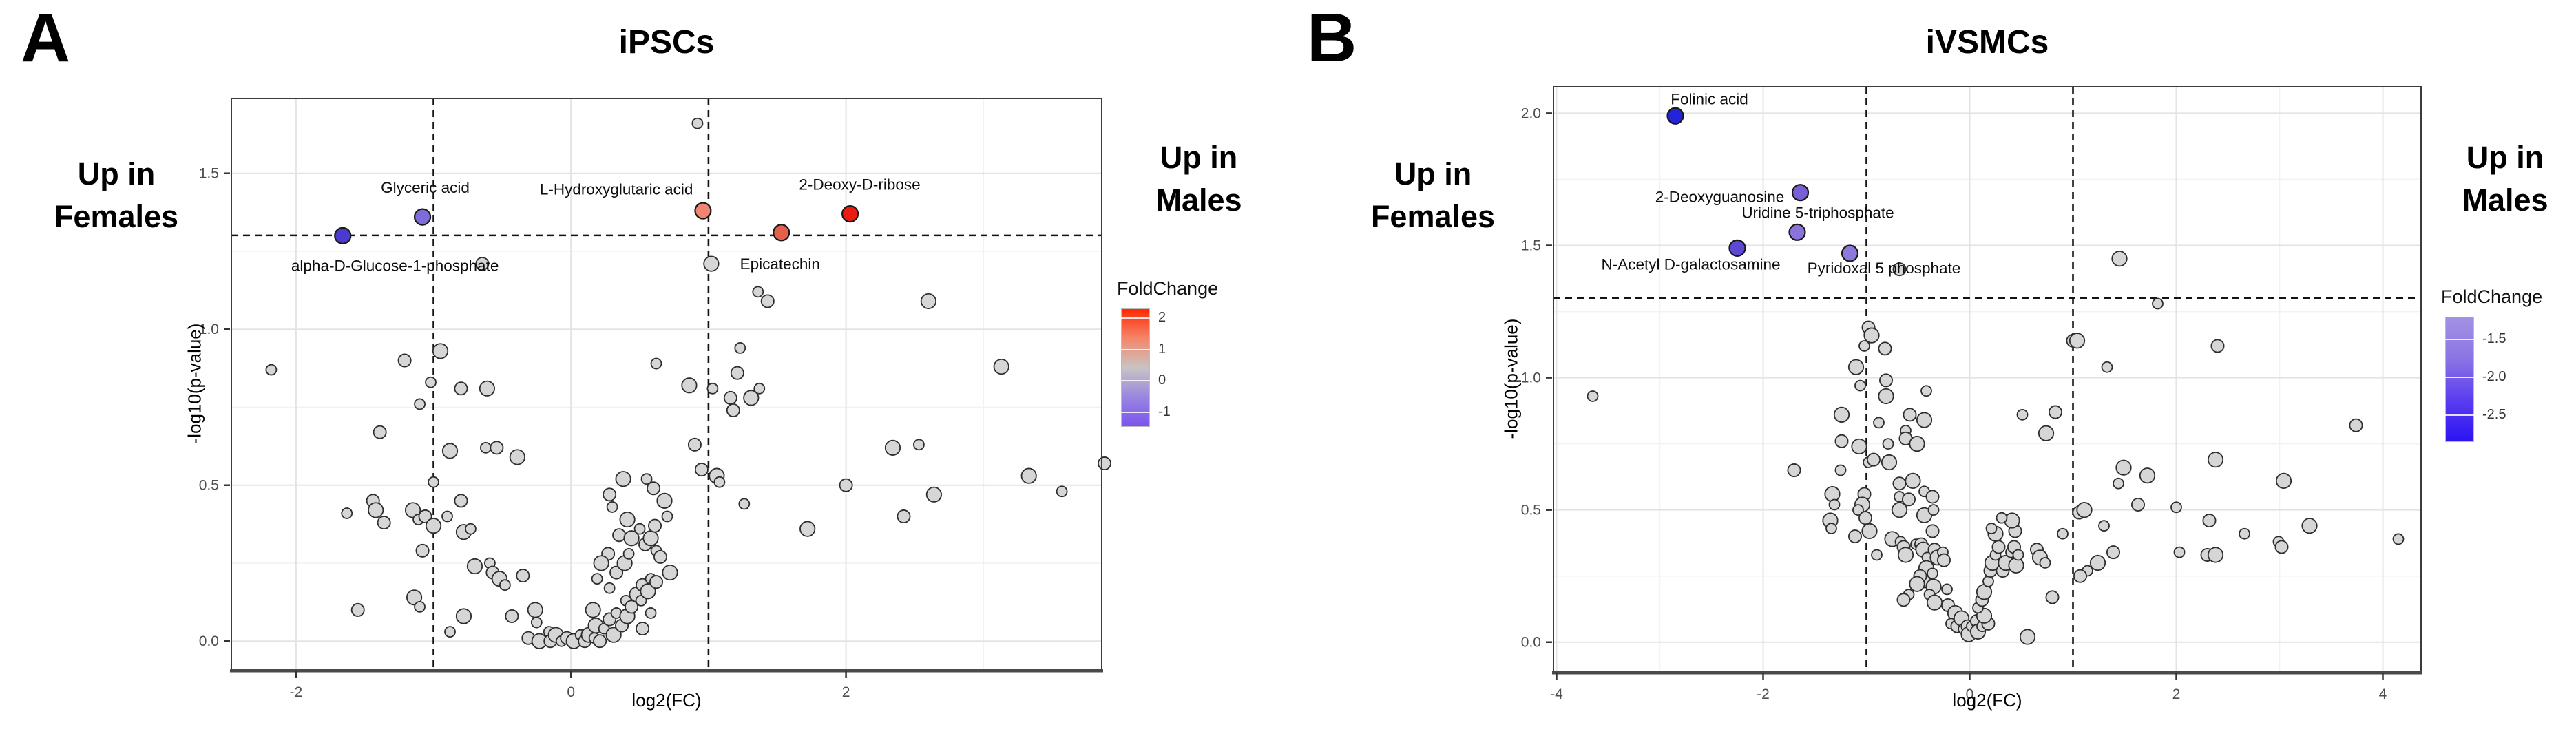 This screenshot has height=736, width=2576. I want to click on foldchange-legend-a: FoldChange 2 1 0 -1, so click(1186, 375).